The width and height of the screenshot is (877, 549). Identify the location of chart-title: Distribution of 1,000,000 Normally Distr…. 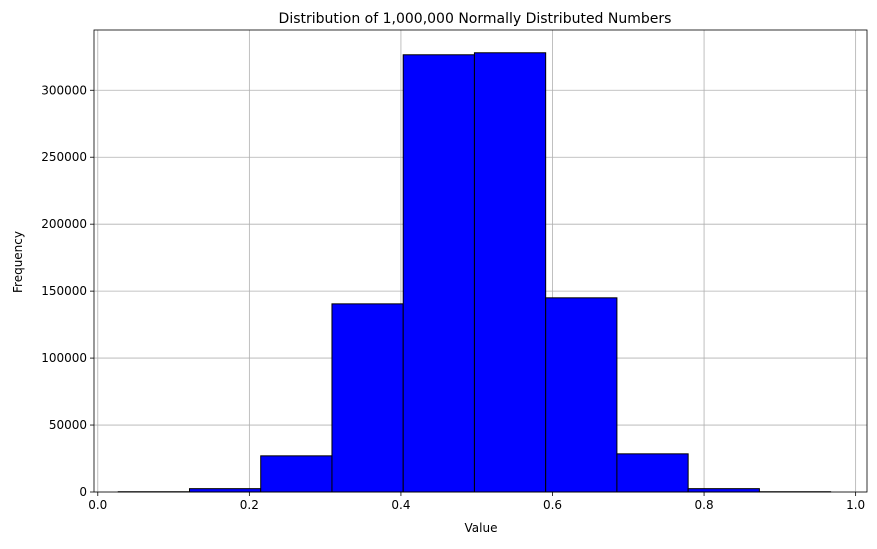
(475, 19).